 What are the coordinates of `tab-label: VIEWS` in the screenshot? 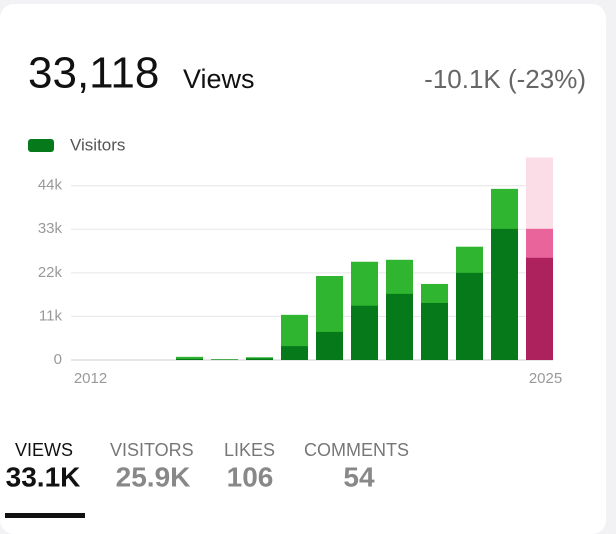 It's located at (44, 450).